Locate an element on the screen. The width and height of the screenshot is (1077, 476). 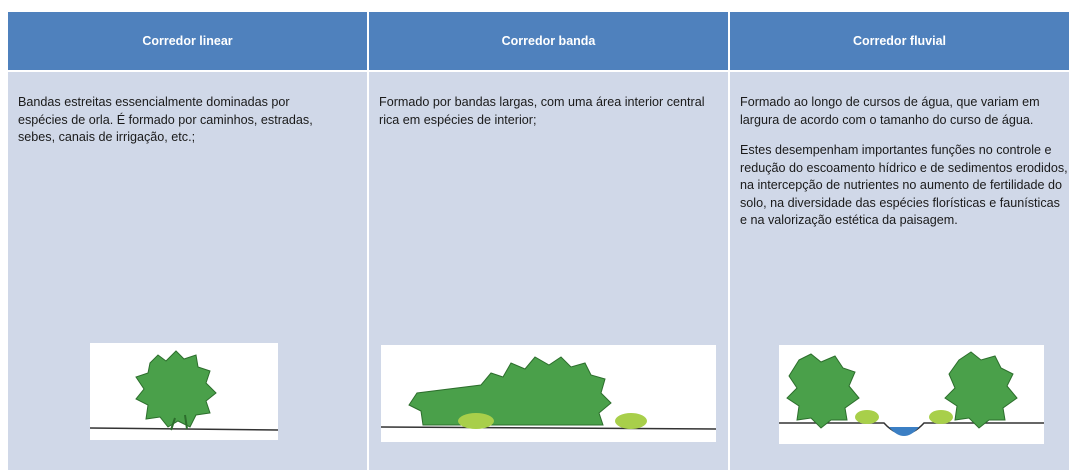
band-illustration is located at coordinates (548, 393).